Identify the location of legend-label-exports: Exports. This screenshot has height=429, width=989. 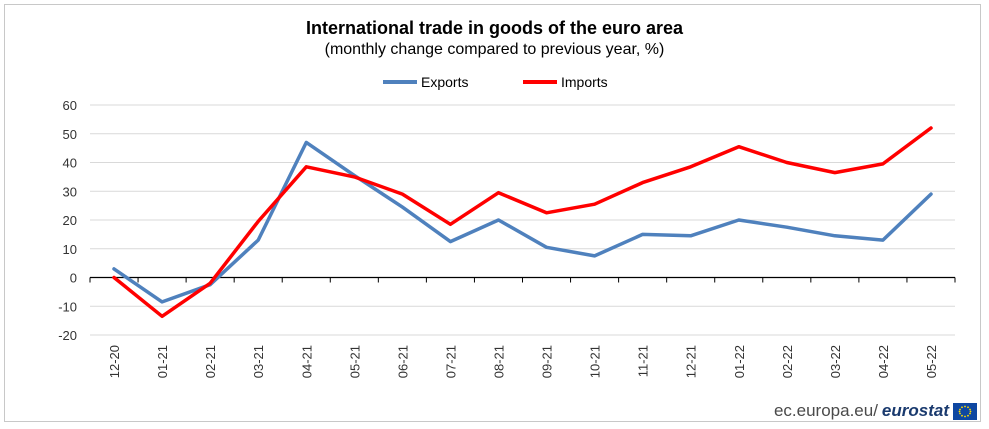
(444, 82).